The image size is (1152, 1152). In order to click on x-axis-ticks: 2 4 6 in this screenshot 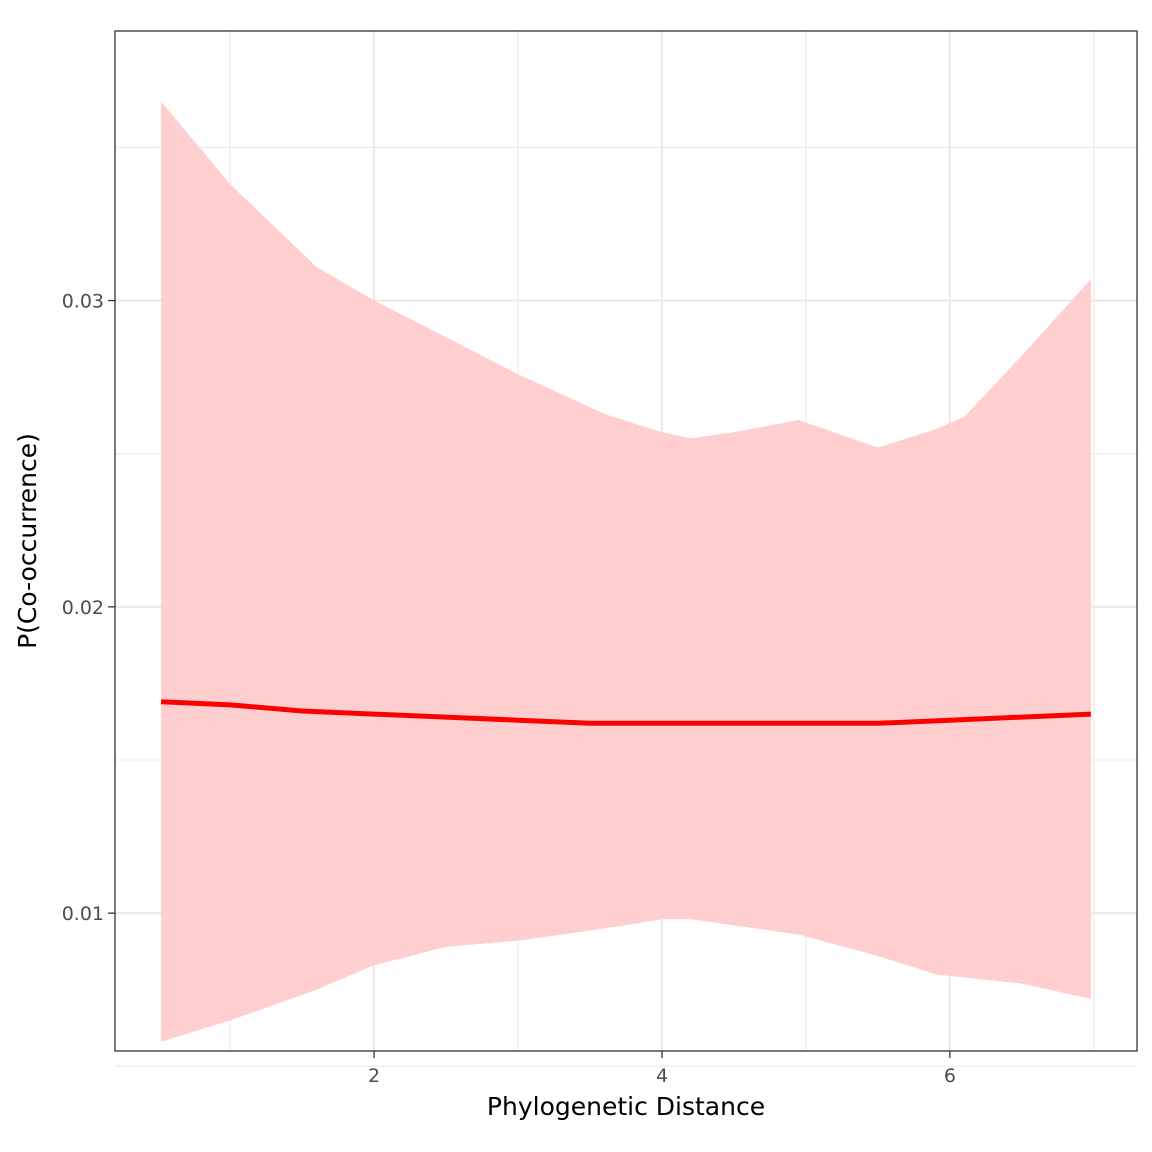, I will do `click(662, 1069)`.